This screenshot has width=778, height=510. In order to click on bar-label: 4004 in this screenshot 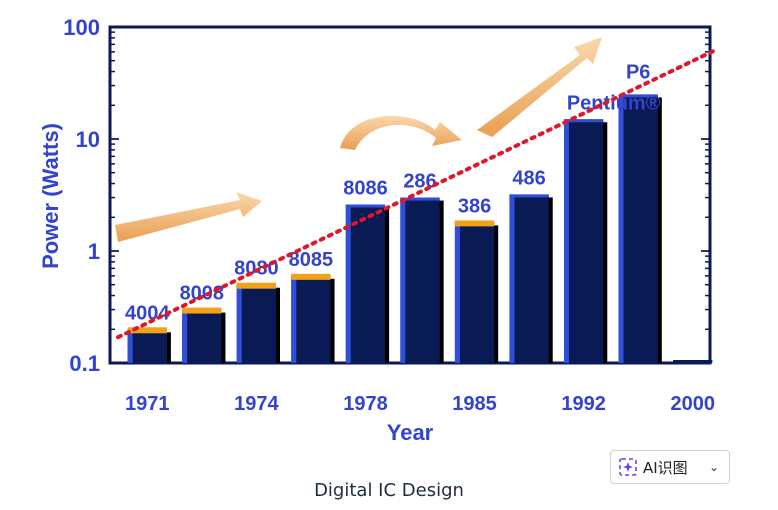, I will do `click(147, 313)`.